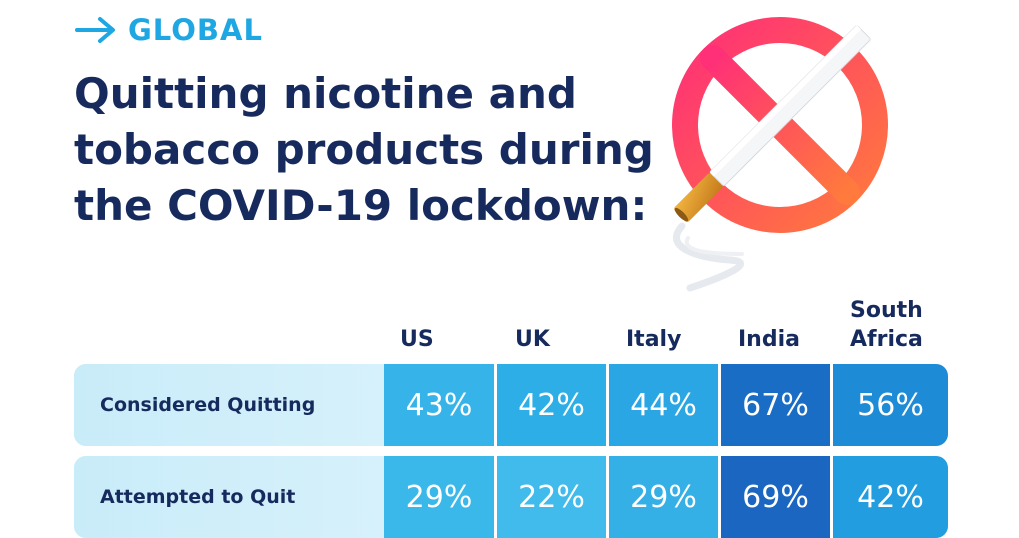 This screenshot has height=538, width=1019. I want to click on title-line: Quitting nicotine and, so click(325, 93).